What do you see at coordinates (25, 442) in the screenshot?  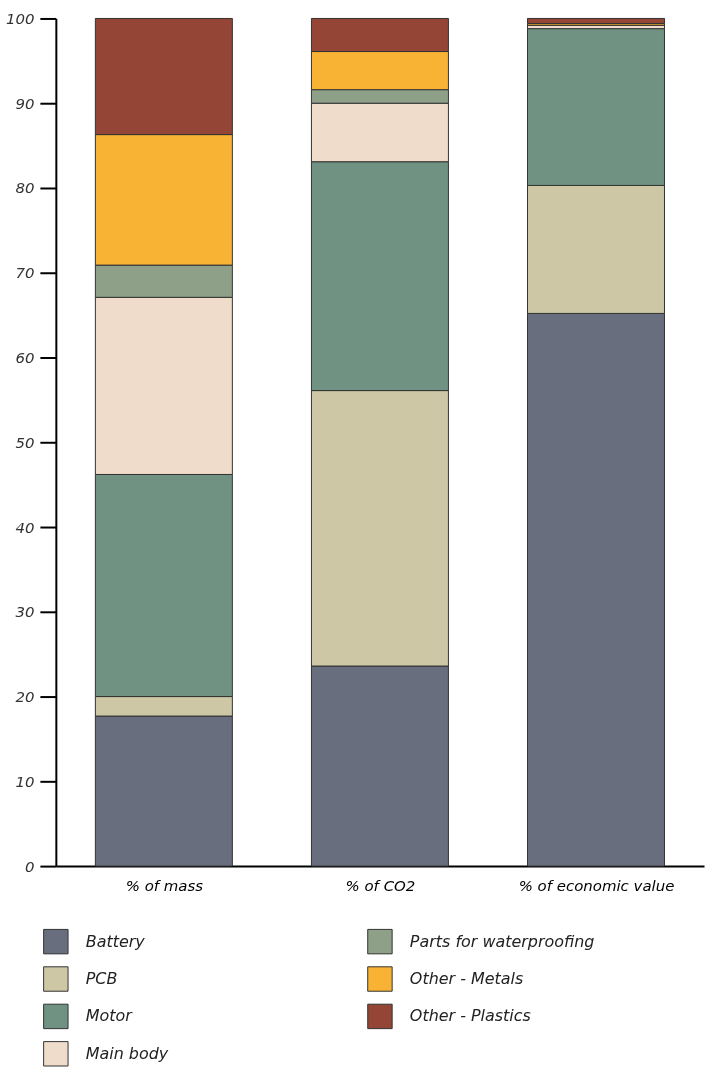 I see `y-tick-label: 50` at bounding box center [25, 442].